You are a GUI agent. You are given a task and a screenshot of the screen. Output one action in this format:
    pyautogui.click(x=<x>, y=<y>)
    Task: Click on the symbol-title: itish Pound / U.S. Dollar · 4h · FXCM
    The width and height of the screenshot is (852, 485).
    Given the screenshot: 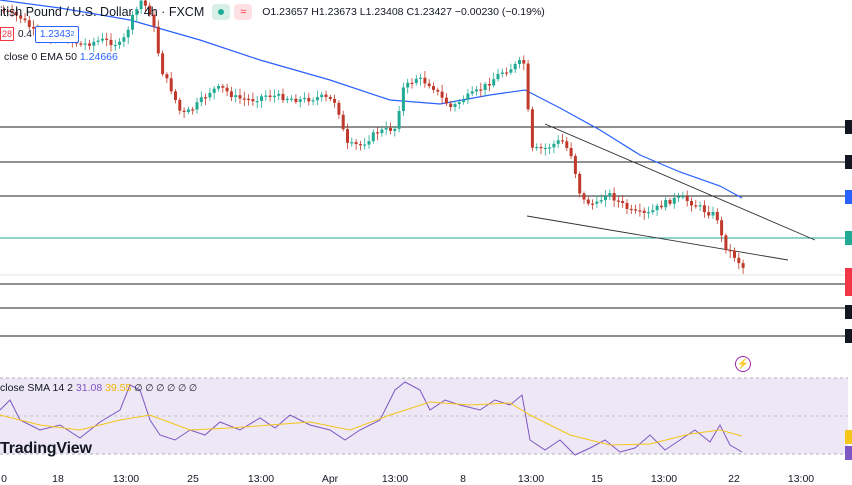 What is the action you would take?
    pyautogui.click(x=102, y=12)
    